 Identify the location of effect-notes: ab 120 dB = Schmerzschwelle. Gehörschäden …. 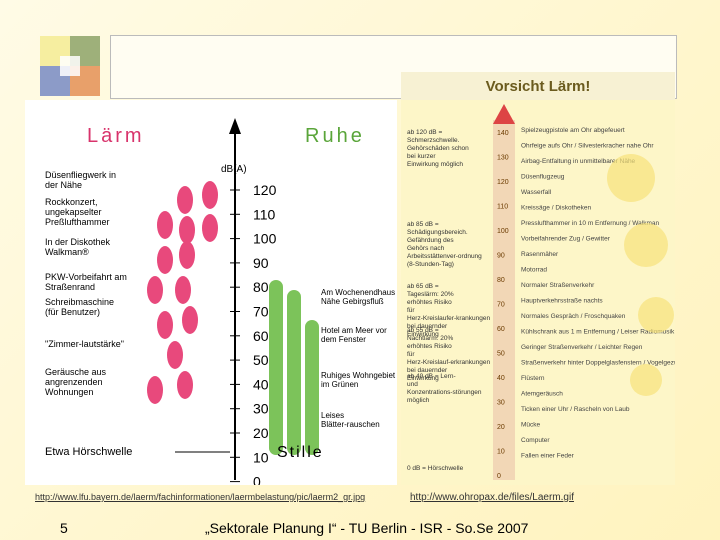
(448, 300).